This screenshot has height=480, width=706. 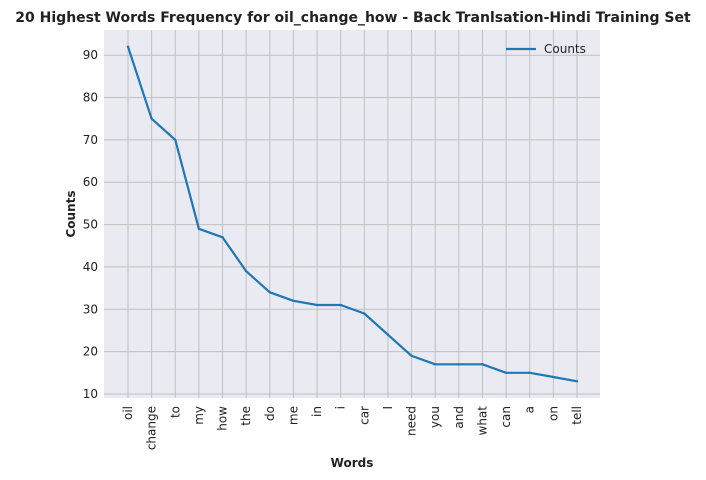 I want to click on x-tick-label: a, so click(x=530, y=409).